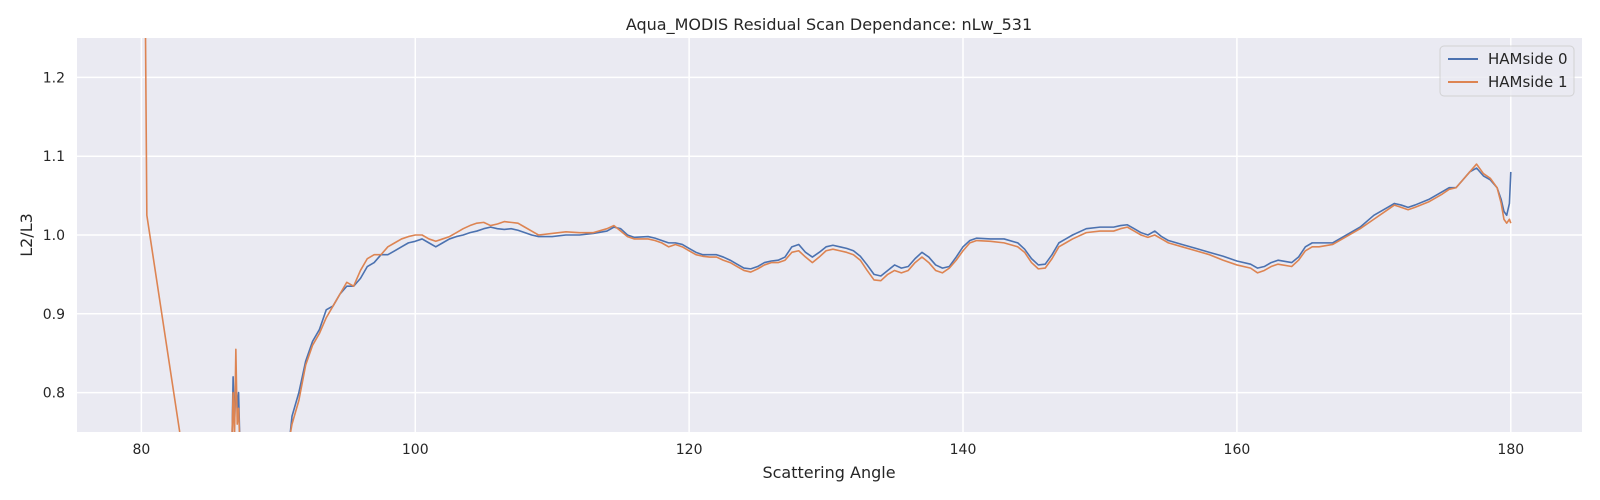 Image resolution: width=1600 pixels, height=500 pixels. Describe the element at coordinates (54, 78) in the screenshot. I see `y-tick-label: 1.2` at that location.